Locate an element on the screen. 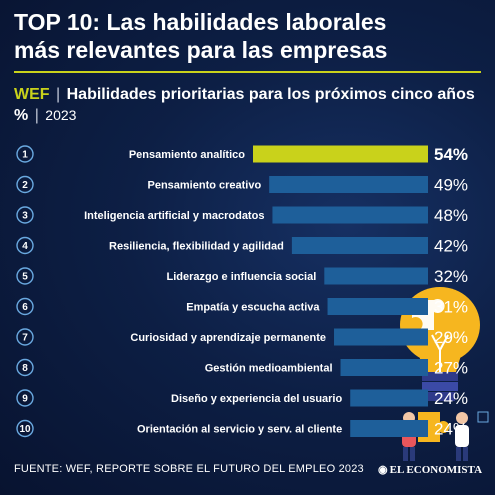 The image size is (495, 495). category-label: Diseño y experiencia del usuario is located at coordinates (256, 399).